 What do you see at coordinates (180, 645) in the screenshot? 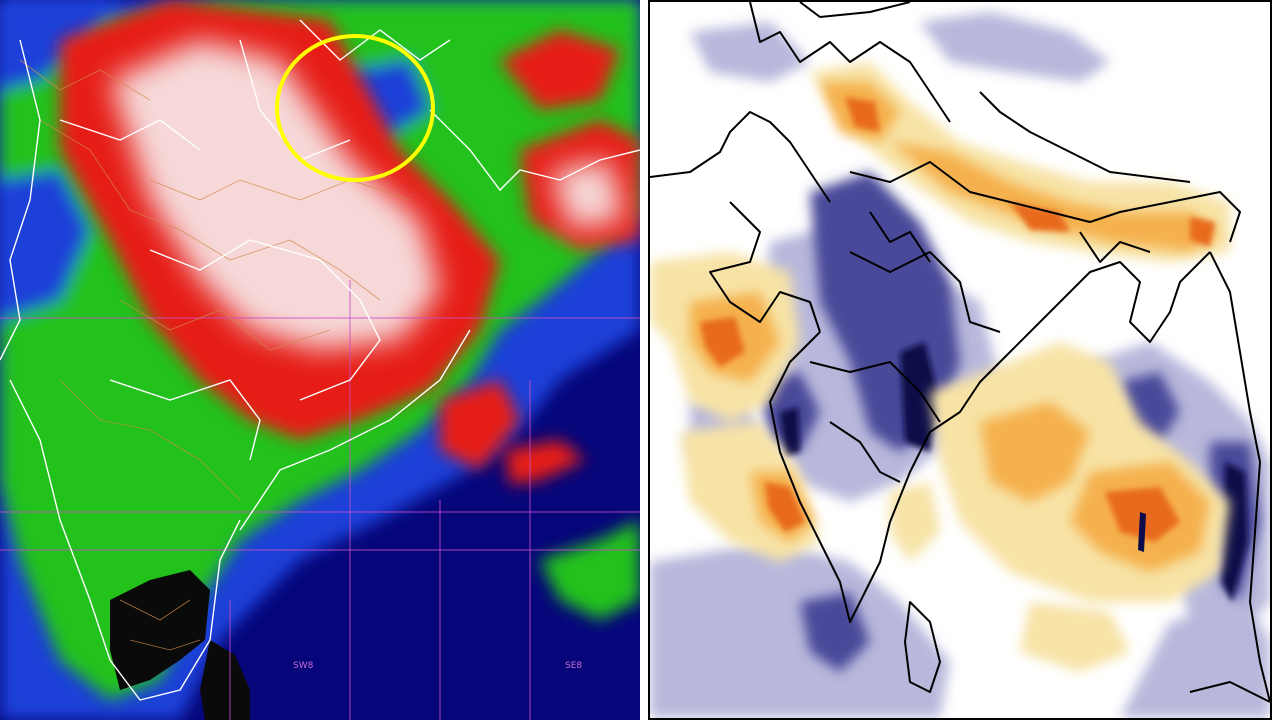
I see `cold-land-region` at bounding box center [180, 645].